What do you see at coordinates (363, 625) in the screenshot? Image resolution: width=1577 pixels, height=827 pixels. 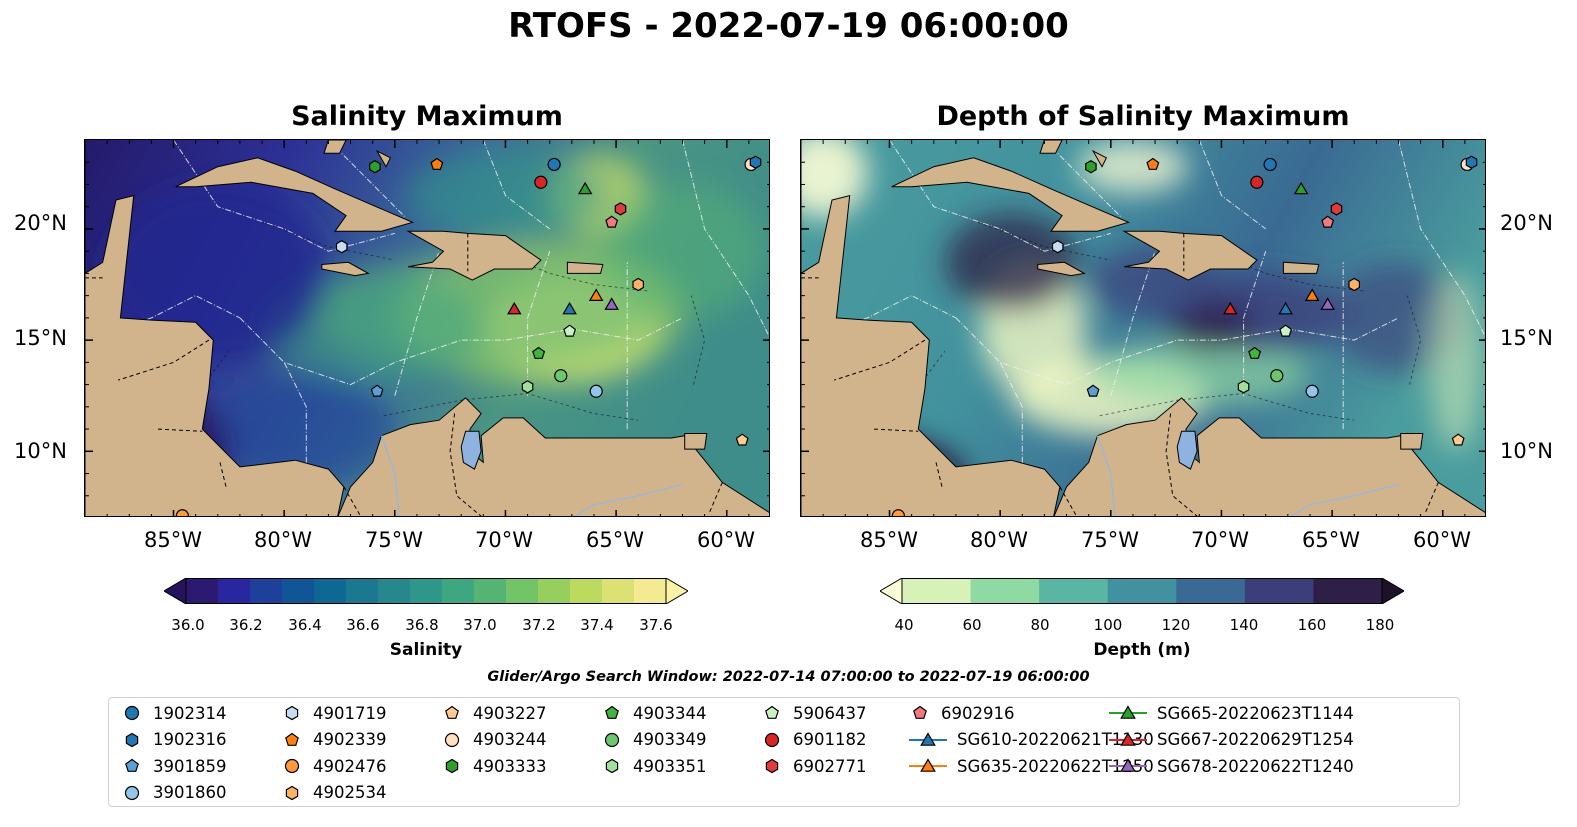 I see `salinity-tick: 36.6` at bounding box center [363, 625].